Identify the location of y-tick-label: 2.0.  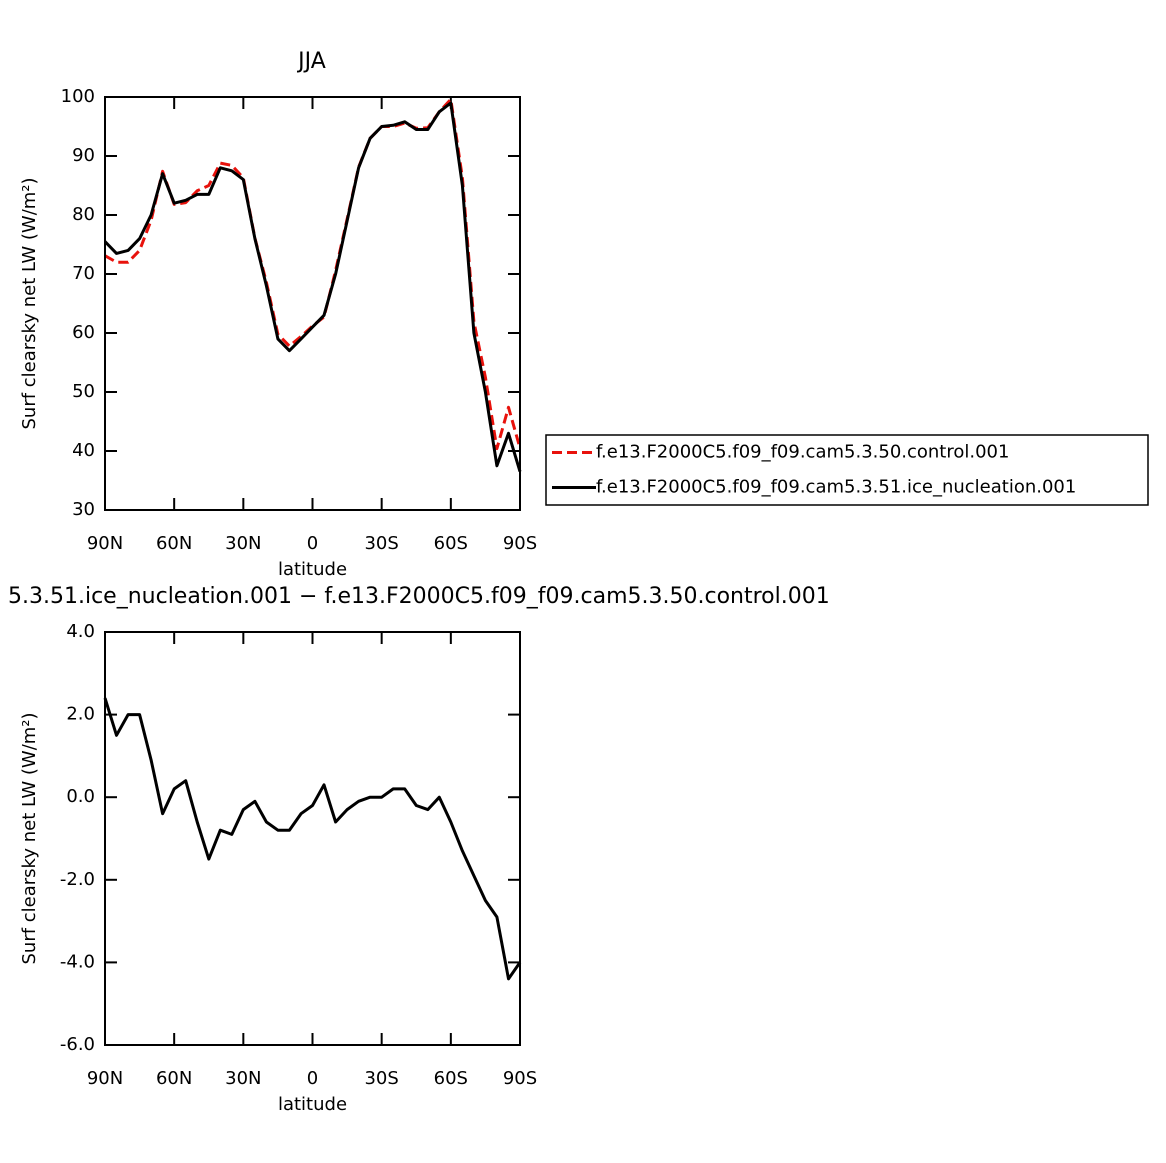
(80, 714).